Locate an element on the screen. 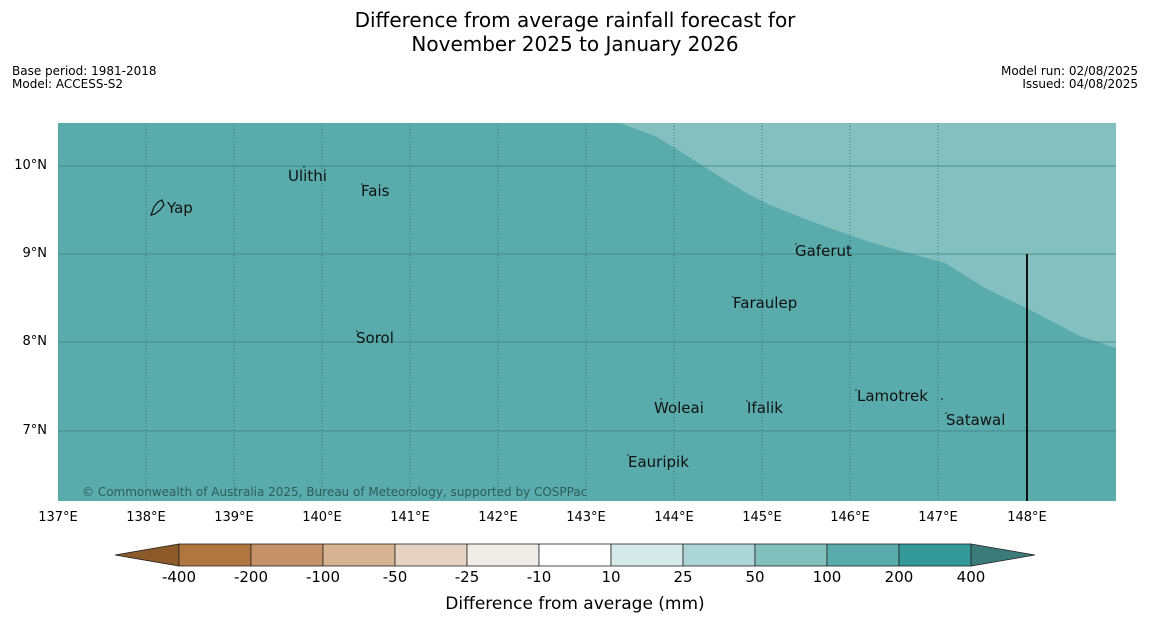  info-right: Model run: 02/08/2025 Issued: 04/08/2025 is located at coordinates (1069, 78).